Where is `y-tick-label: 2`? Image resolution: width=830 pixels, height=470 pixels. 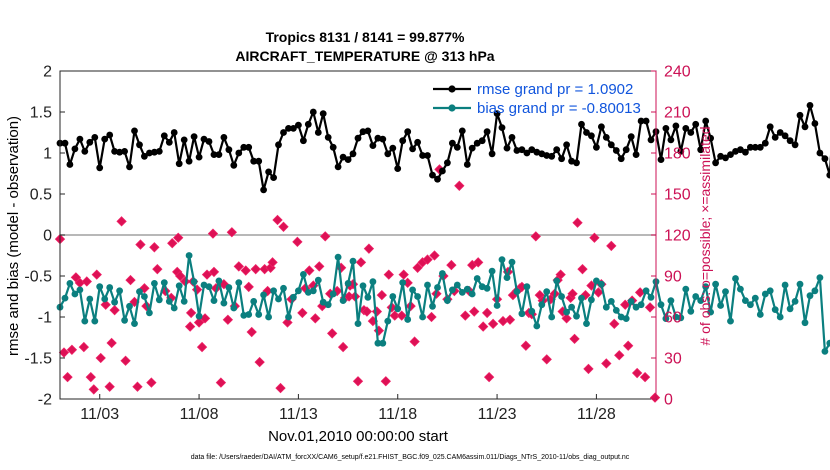 y-tick-label: 2 is located at coordinates (47, 72).